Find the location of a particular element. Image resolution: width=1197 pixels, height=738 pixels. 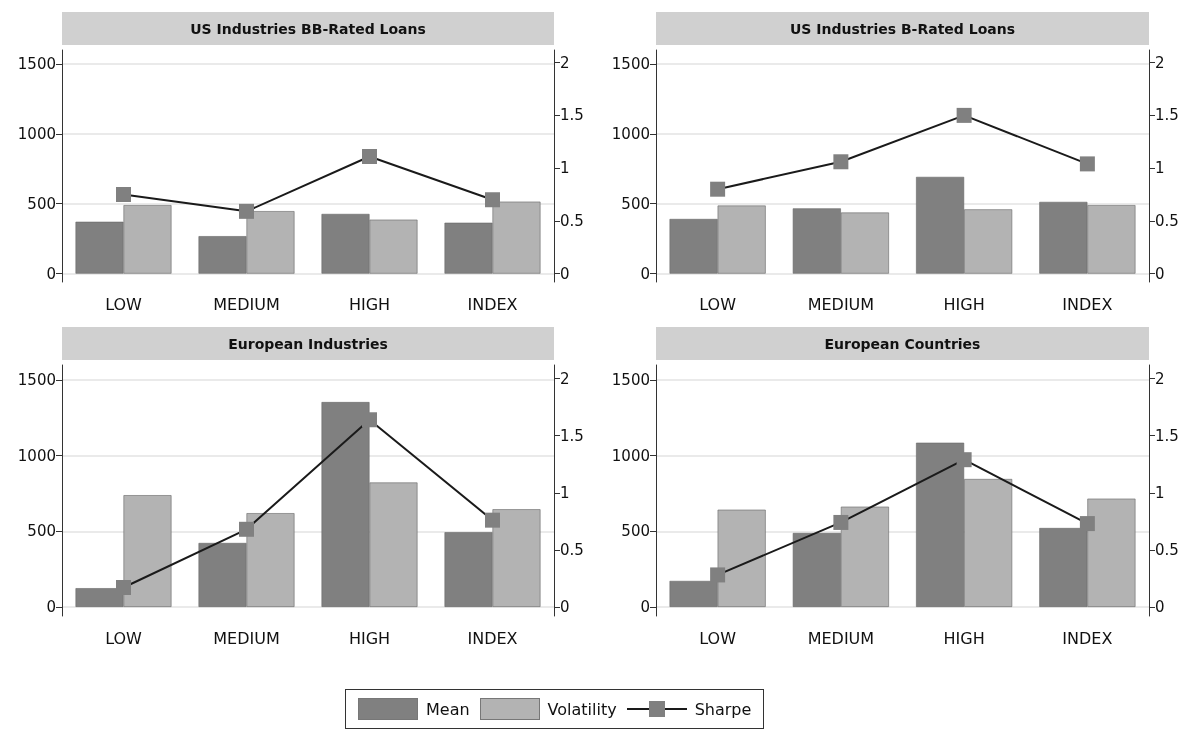

chart-title: European Industries is located at coordinates (308, 343).